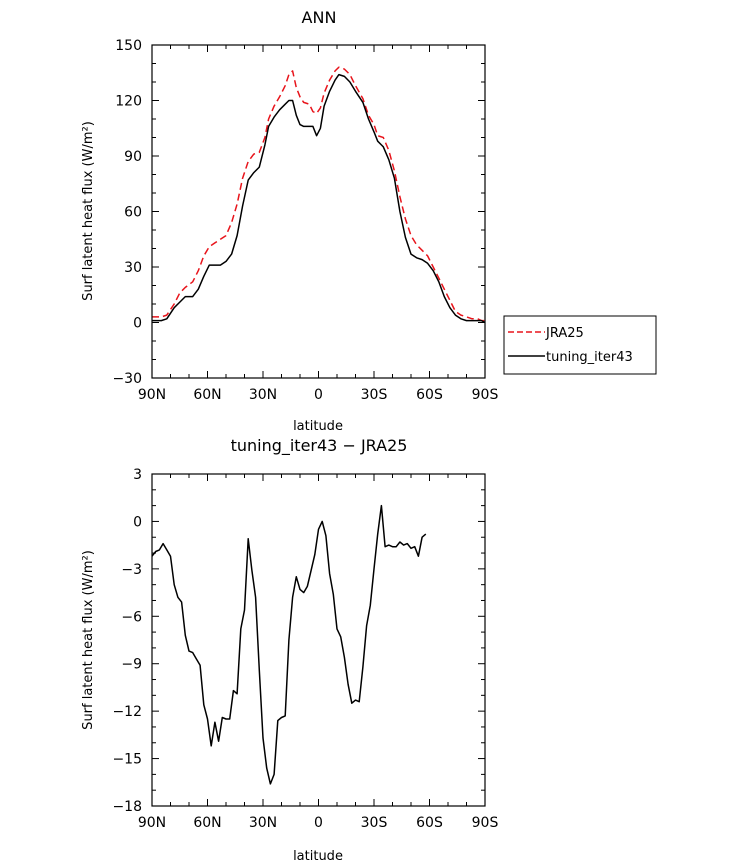  I want to click on y-tick-label: 3, so click(137, 475).